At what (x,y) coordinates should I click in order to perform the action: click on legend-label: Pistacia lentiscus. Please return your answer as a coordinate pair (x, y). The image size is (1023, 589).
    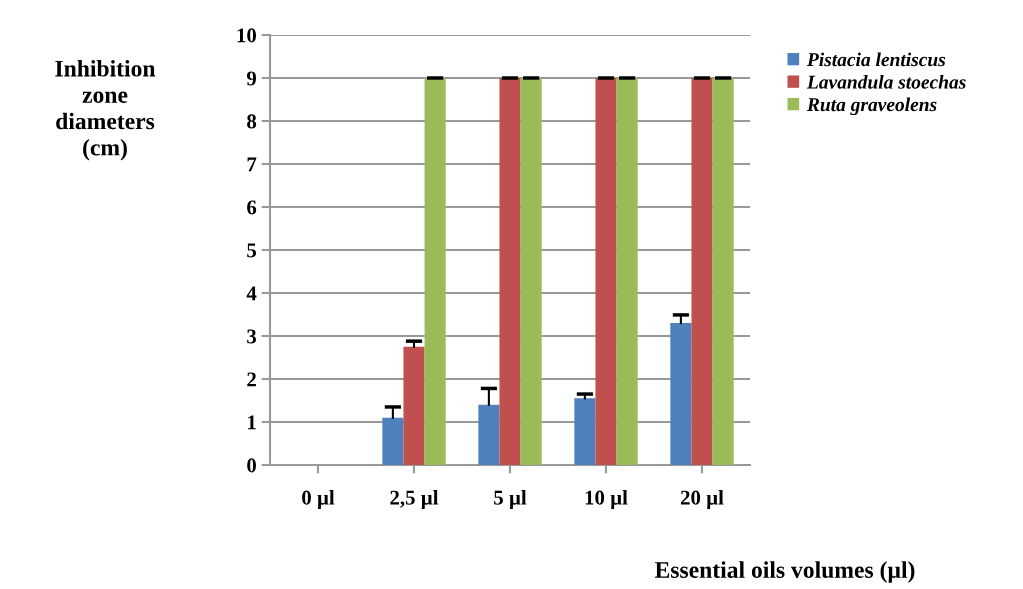
    Looking at the image, I should click on (876, 59).